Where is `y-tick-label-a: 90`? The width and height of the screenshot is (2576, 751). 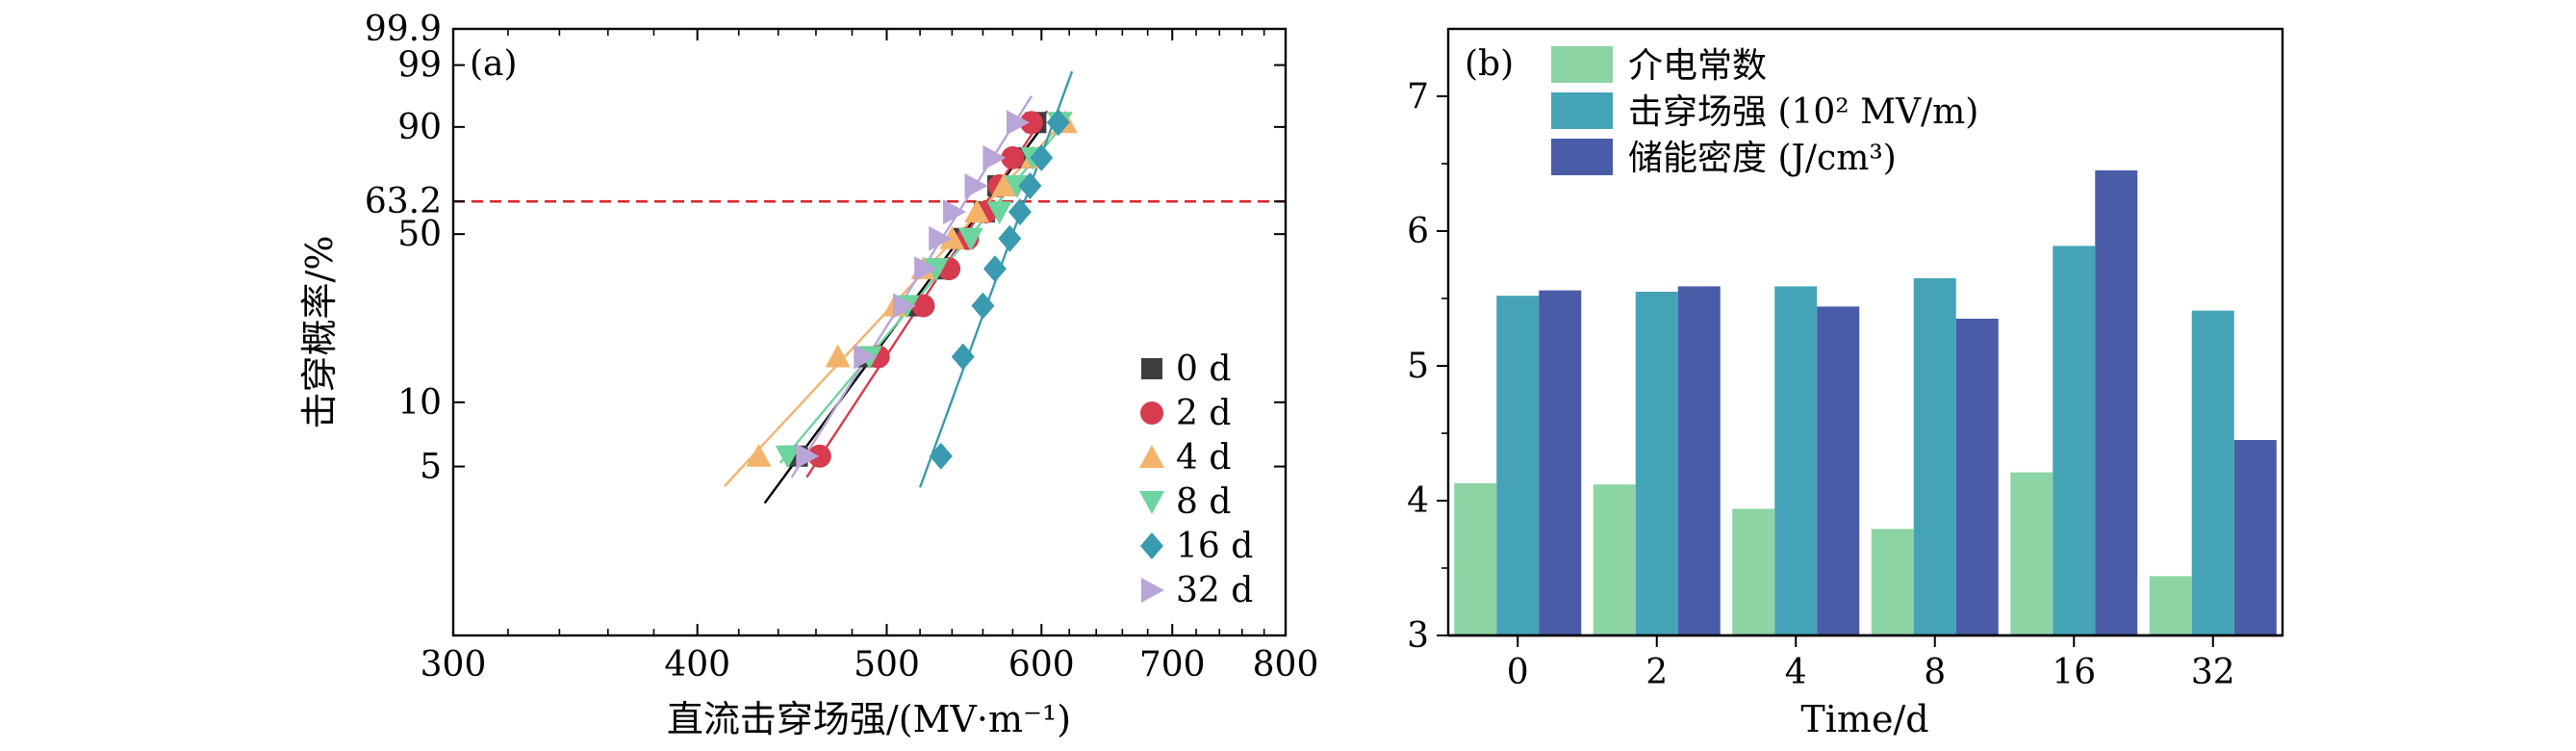 y-tick-label-a: 90 is located at coordinates (419, 127).